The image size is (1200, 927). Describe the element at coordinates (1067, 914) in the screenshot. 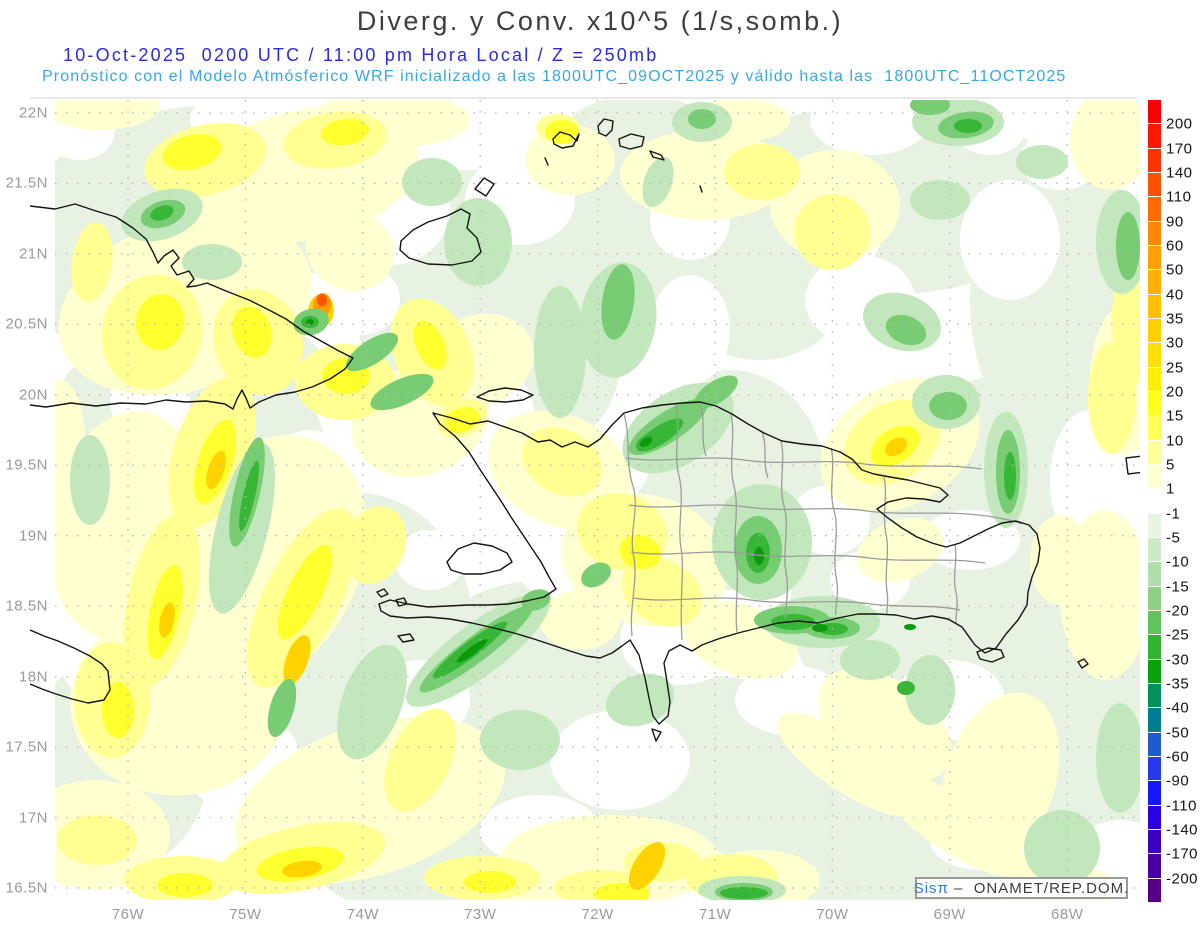

I see `lon-tick-label: 68W` at that location.